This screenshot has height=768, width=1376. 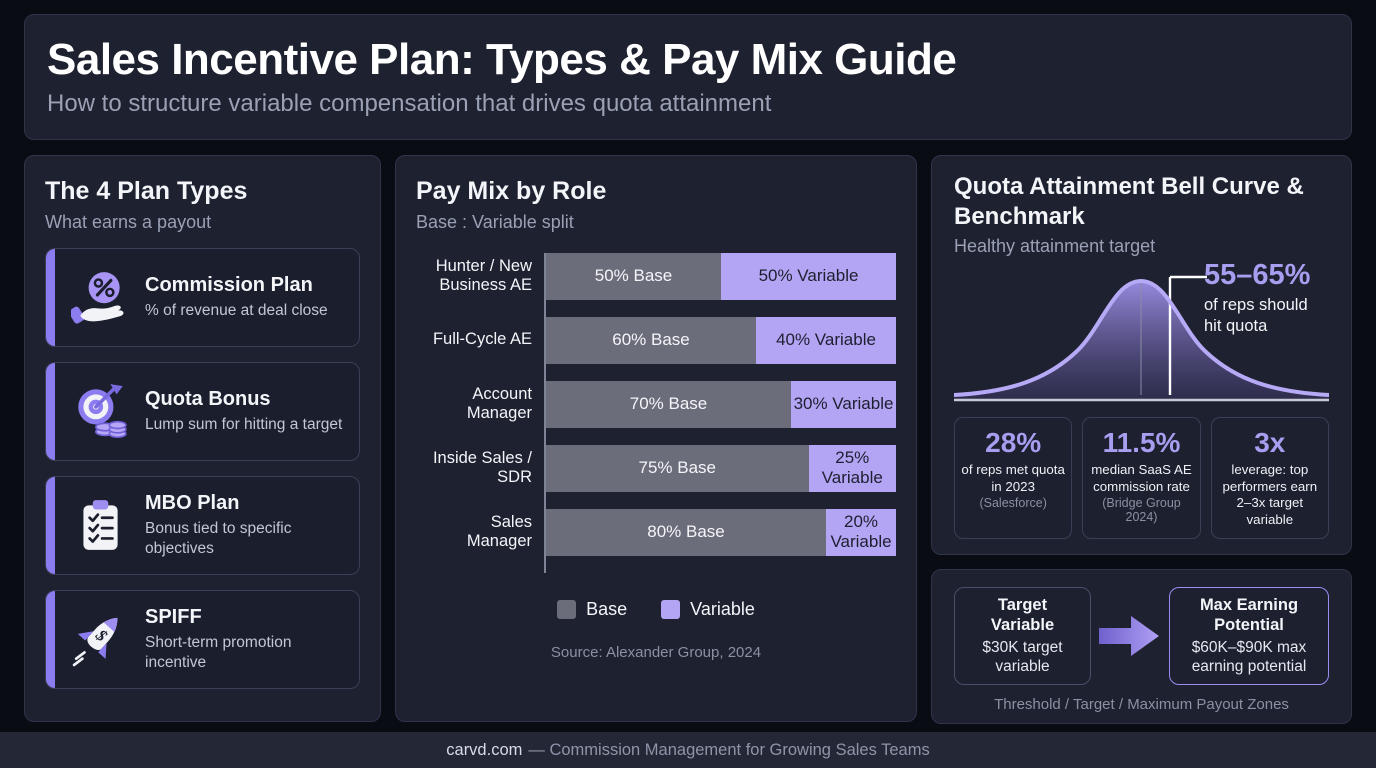 What do you see at coordinates (1022, 657) in the screenshot?
I see `zone-text: $30K target variable` at bounding box center [1022, 657].